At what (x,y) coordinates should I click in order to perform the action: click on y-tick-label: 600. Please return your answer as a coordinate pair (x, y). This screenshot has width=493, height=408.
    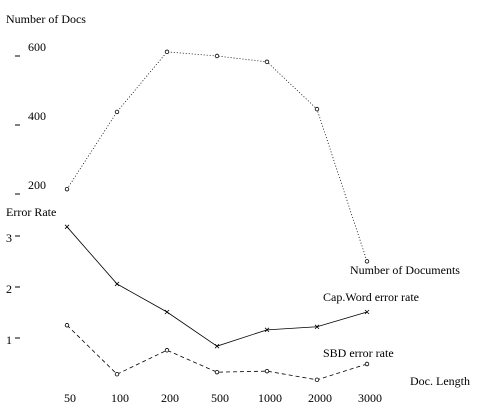
    Looking at the image, I should click on (37, 47).